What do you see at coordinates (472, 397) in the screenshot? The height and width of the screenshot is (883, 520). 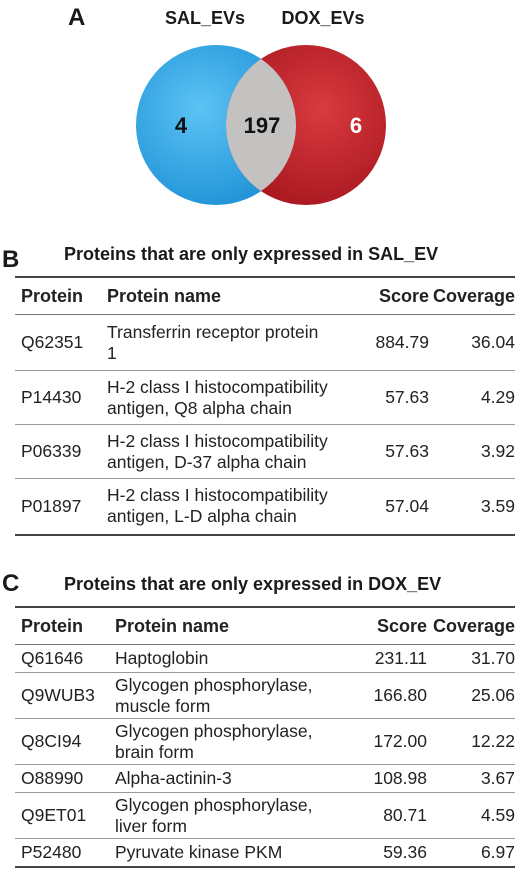 I see `coverage: 4.29` at bounding box center [472, 397].